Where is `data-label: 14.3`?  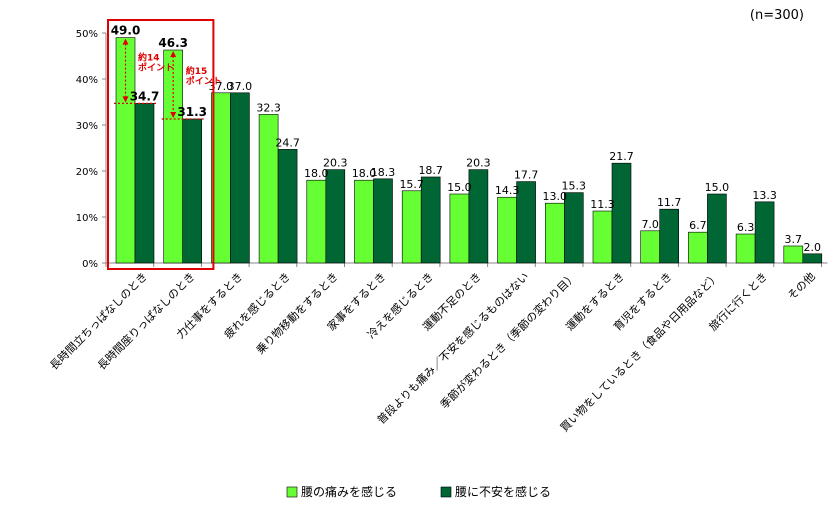 data-label: 14.3 is located at coordinates (507, 190).